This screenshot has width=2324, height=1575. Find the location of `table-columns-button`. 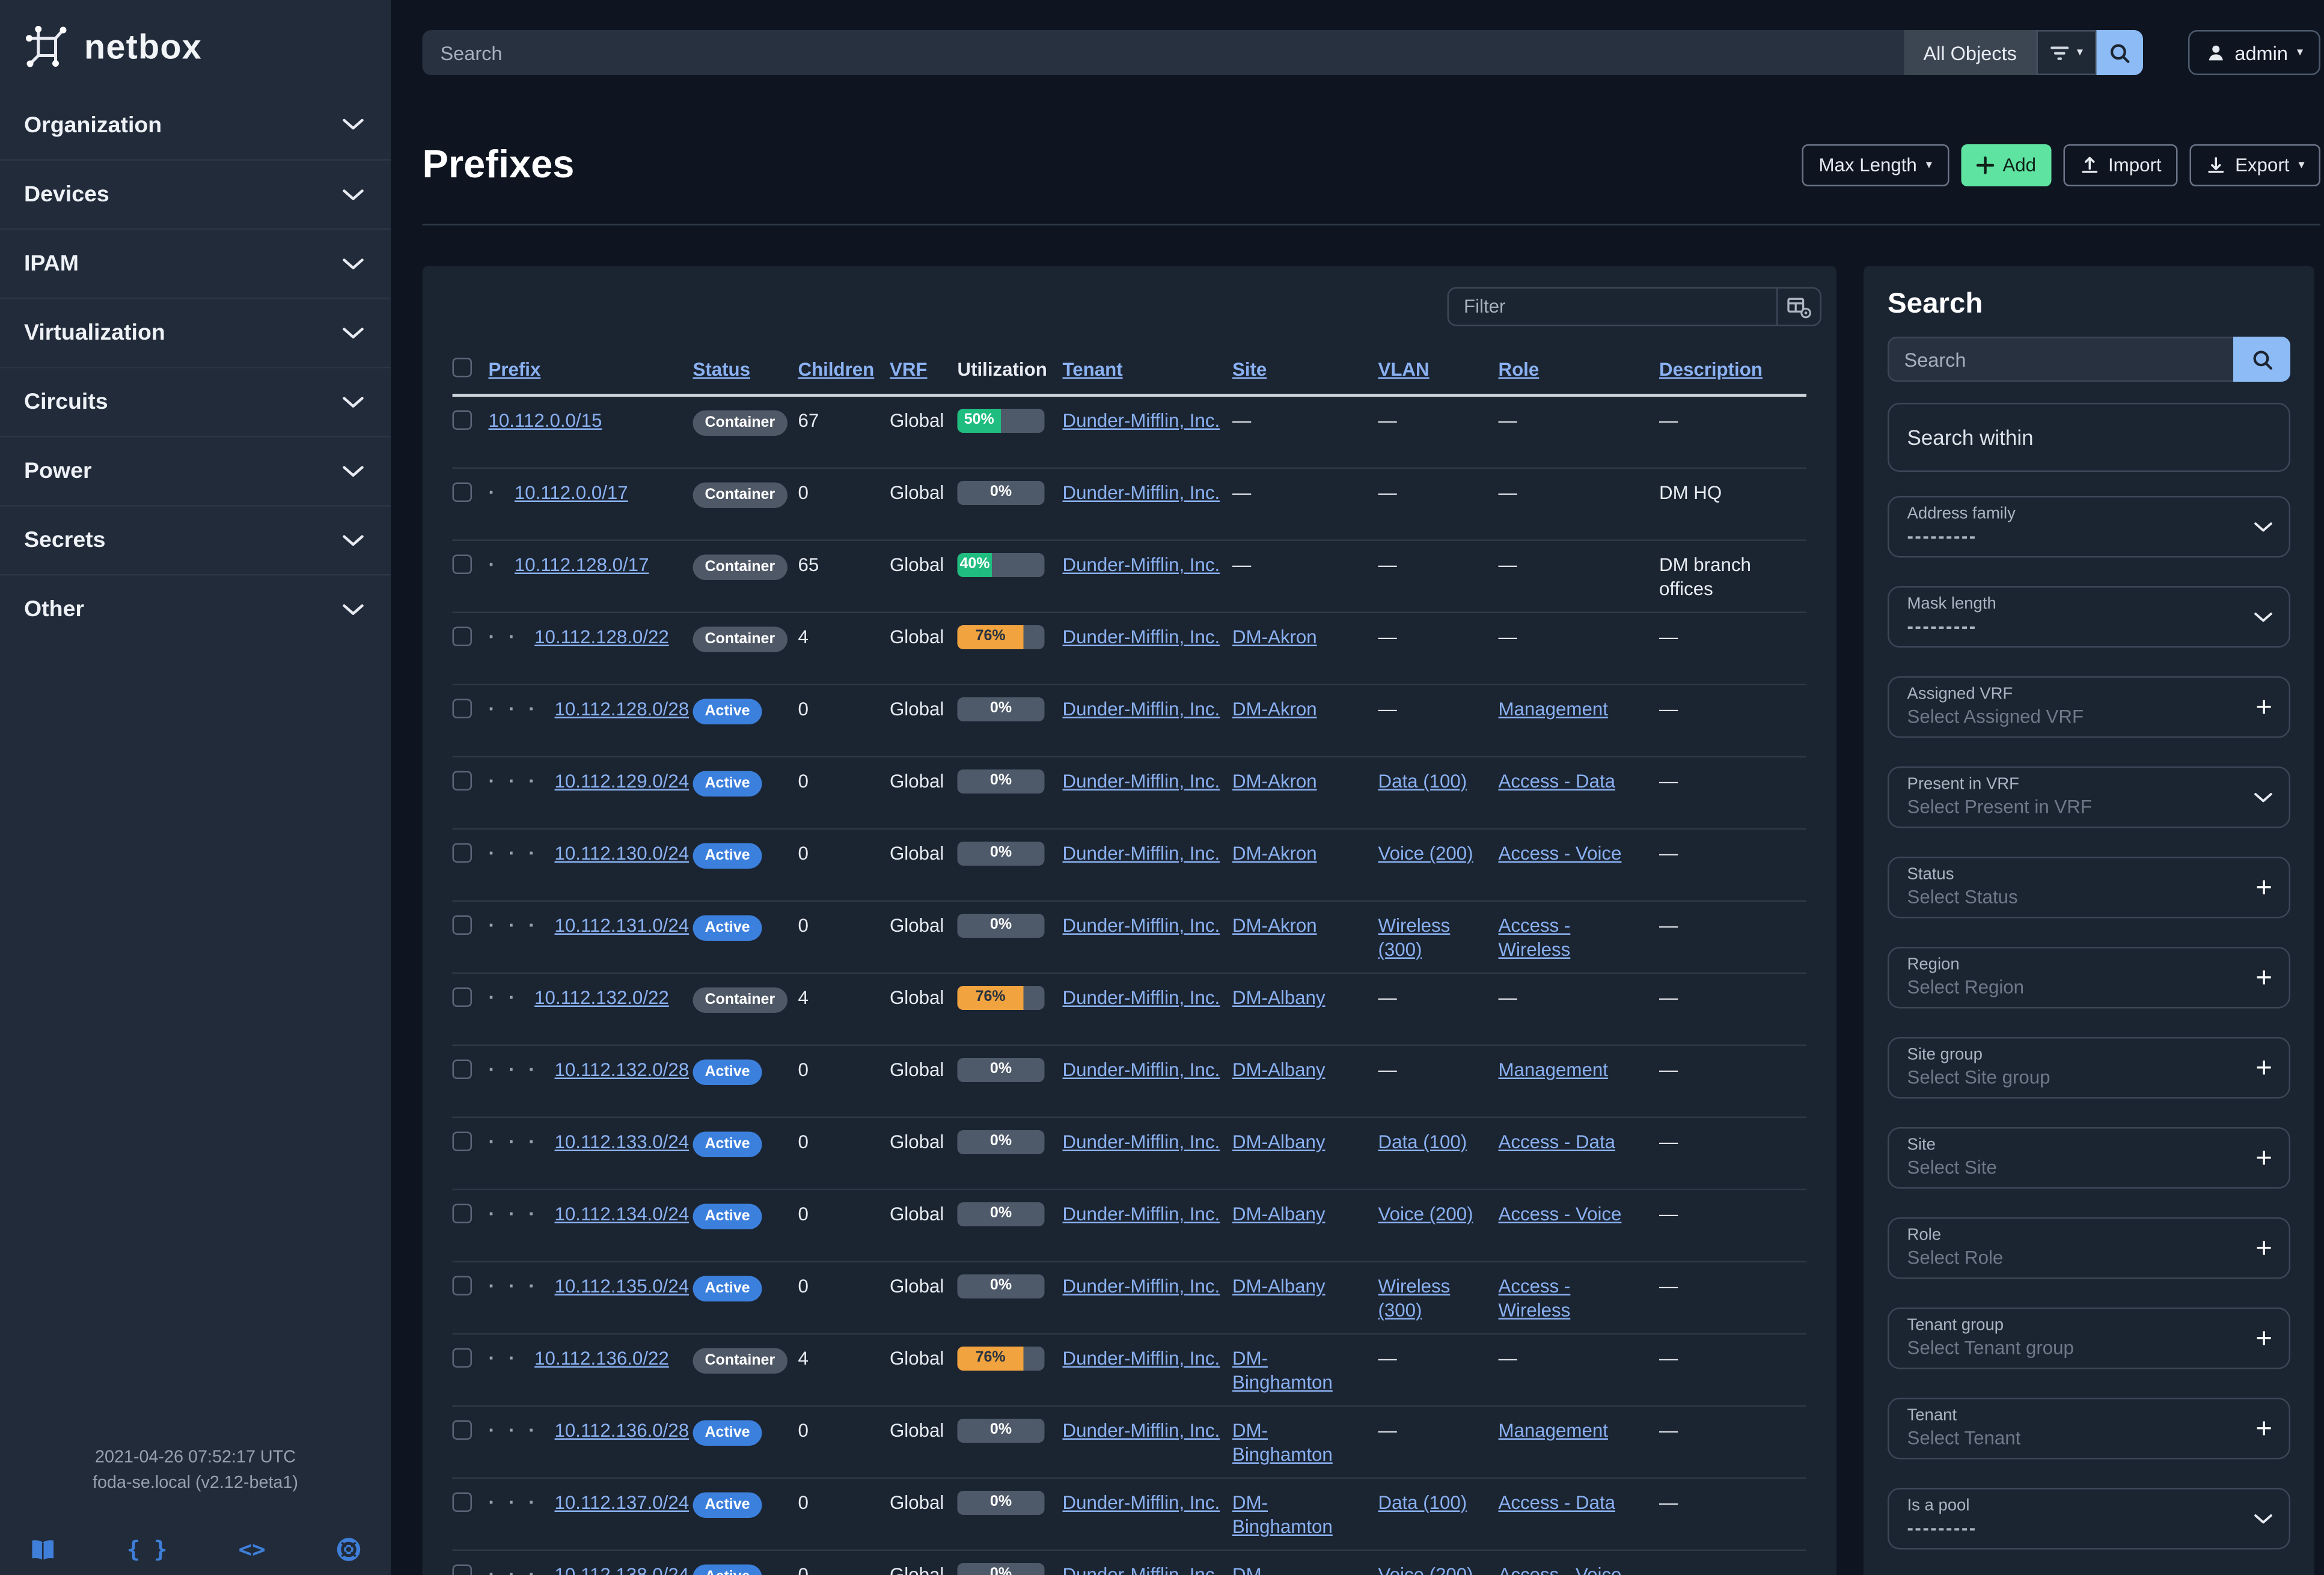

table-columns-button is located at coordinates (1798, 307).